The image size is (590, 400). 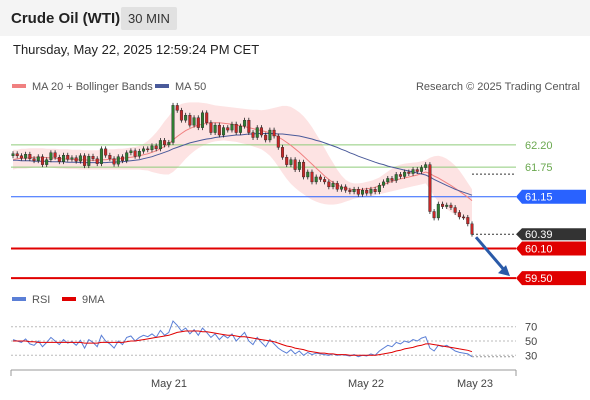 I want to click on arrow-shaft, so click(x=491, y=255).